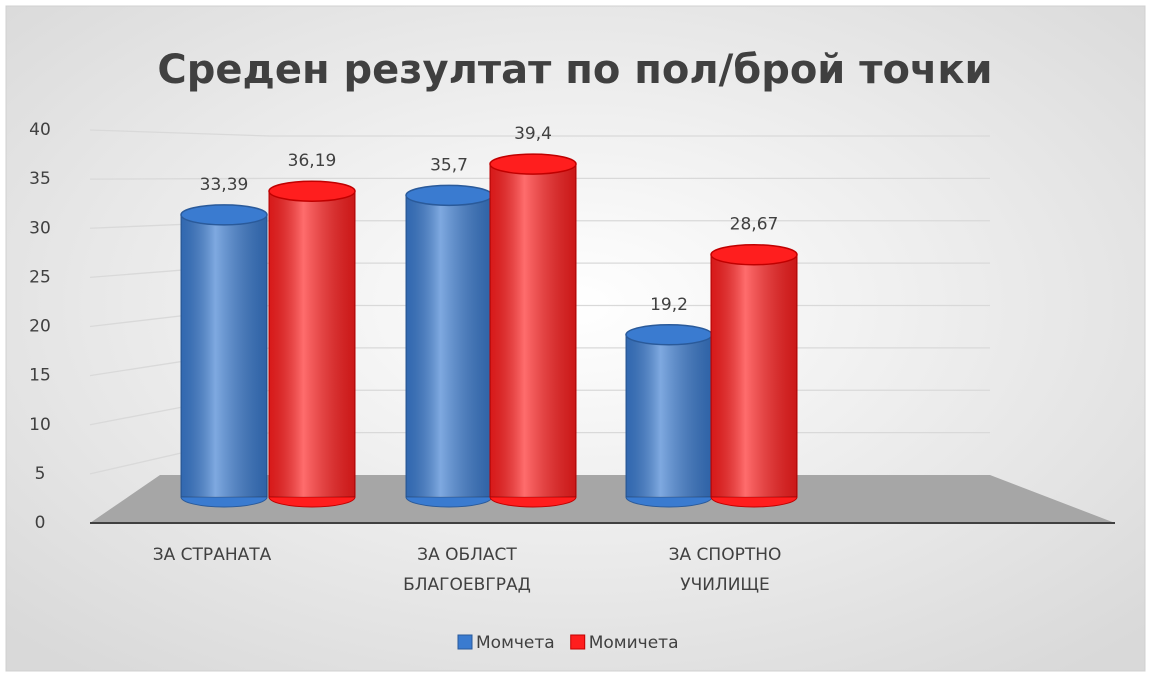 The height and width of the screenshot is (677, 1151). Describe the element at coordinates (224, 185) in the screenshot. I see `data-label: 33,39` at that location.